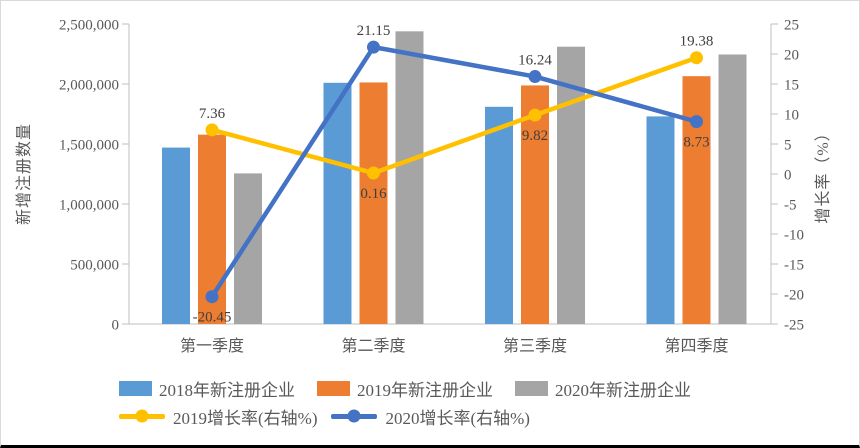 The height and width of the screenshot is (448, 860). Describe the element at coordinates (89, 205) in the screenshot. I see `left-axis-tick-label: 1,000,000` at that location.